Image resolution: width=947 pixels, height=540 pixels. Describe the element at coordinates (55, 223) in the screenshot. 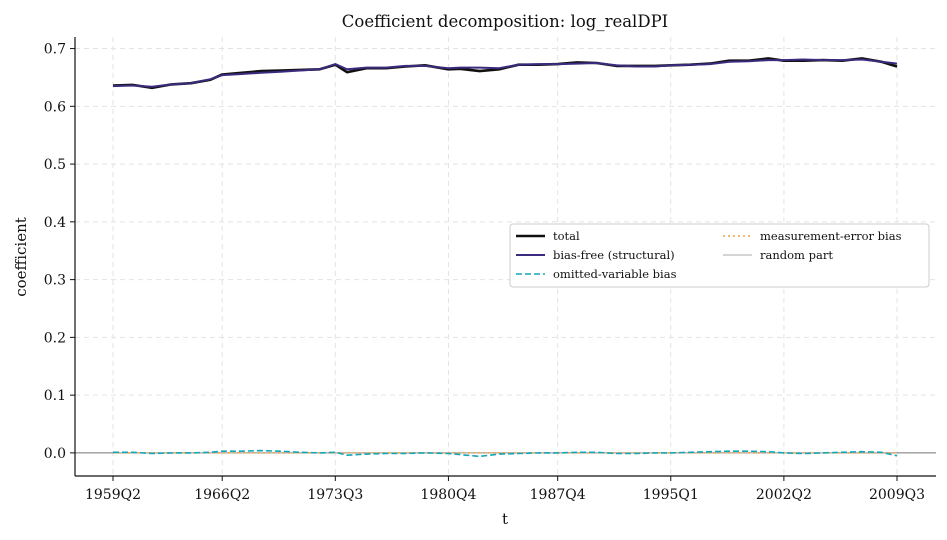

I see `y-tick-label: 0.4` at that location.